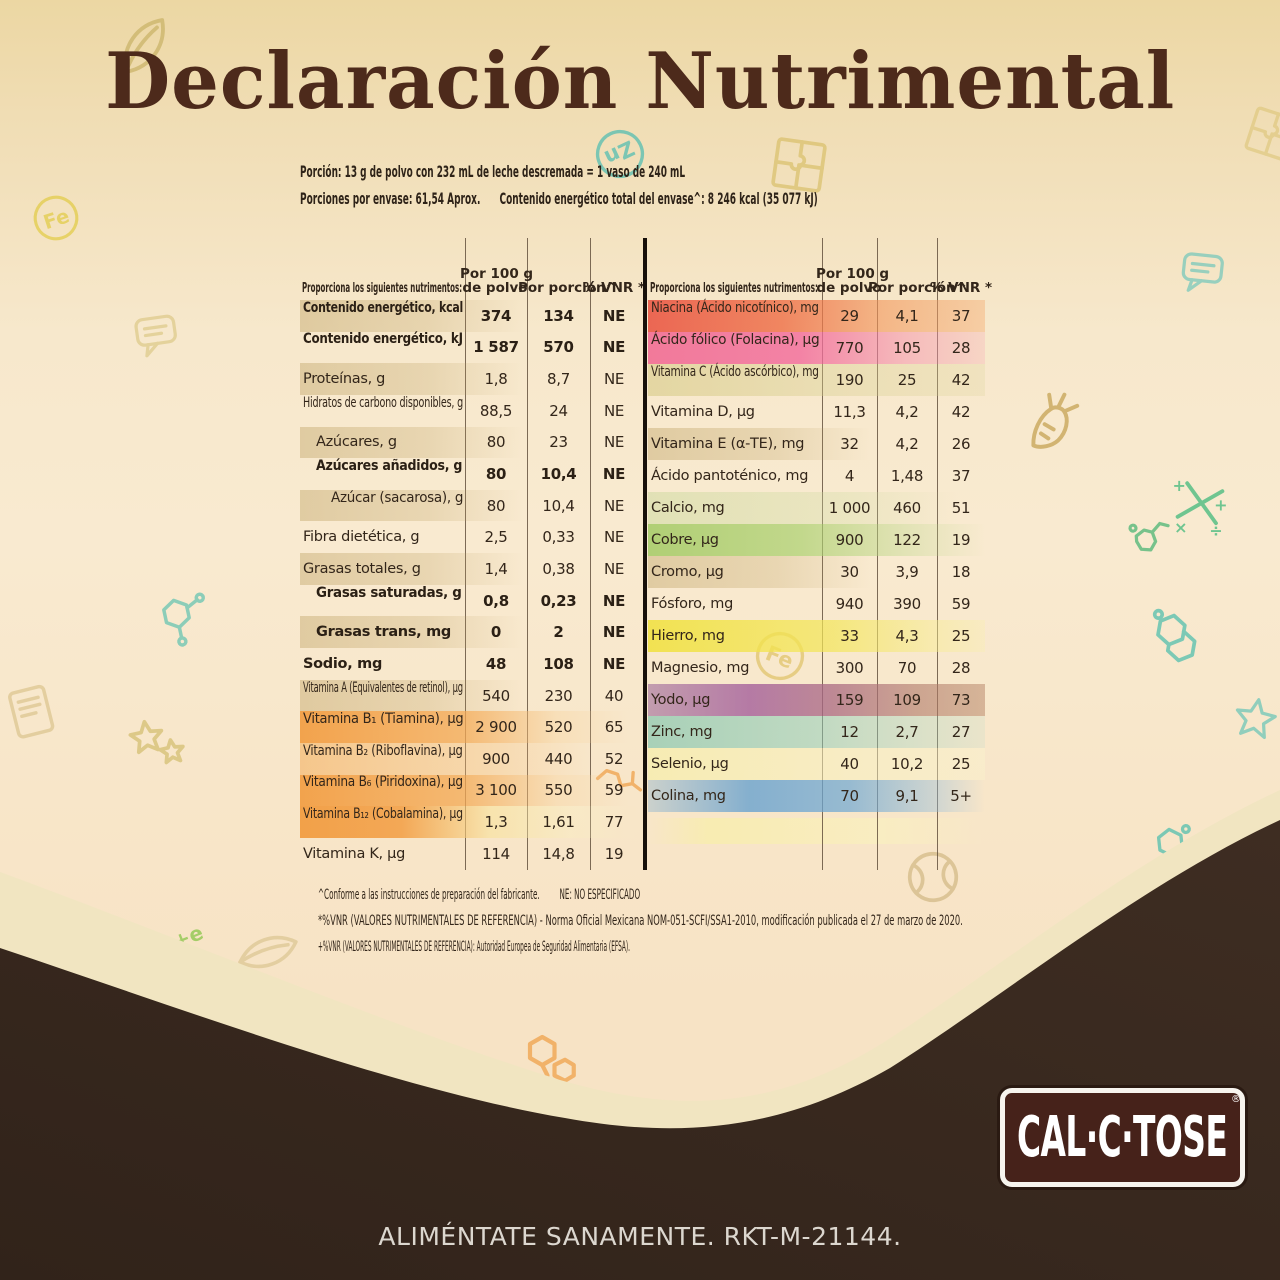 The image size is (1280, 1280). I want to click on nutrient-name: Selenio, µg, so click(690, 764).